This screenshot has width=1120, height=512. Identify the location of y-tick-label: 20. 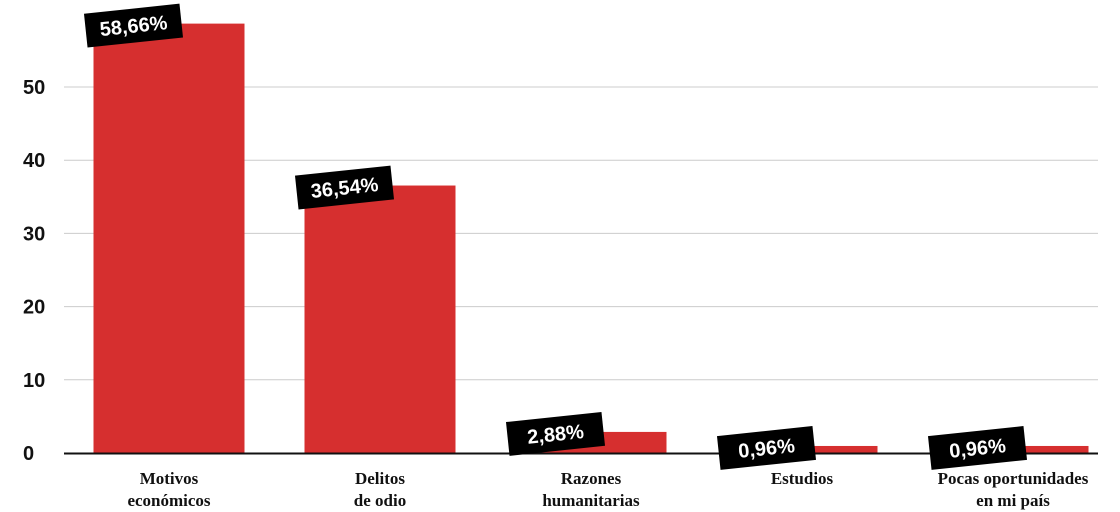
(34, 308).